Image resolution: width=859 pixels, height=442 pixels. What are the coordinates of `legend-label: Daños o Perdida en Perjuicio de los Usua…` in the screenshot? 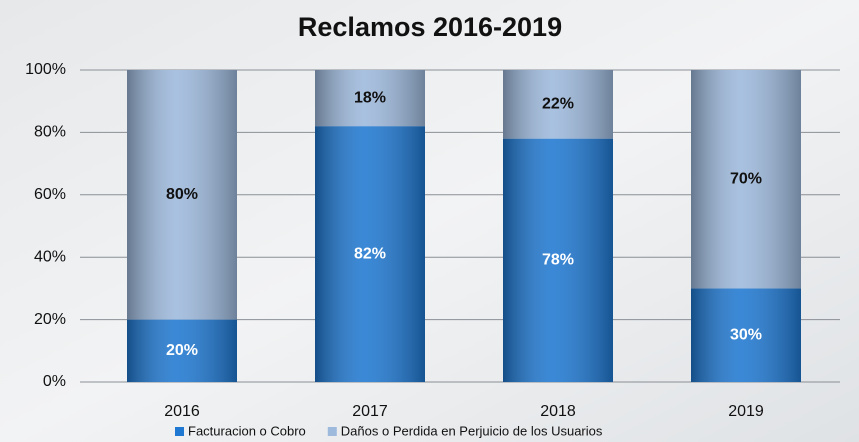 It's located at (472, 430).